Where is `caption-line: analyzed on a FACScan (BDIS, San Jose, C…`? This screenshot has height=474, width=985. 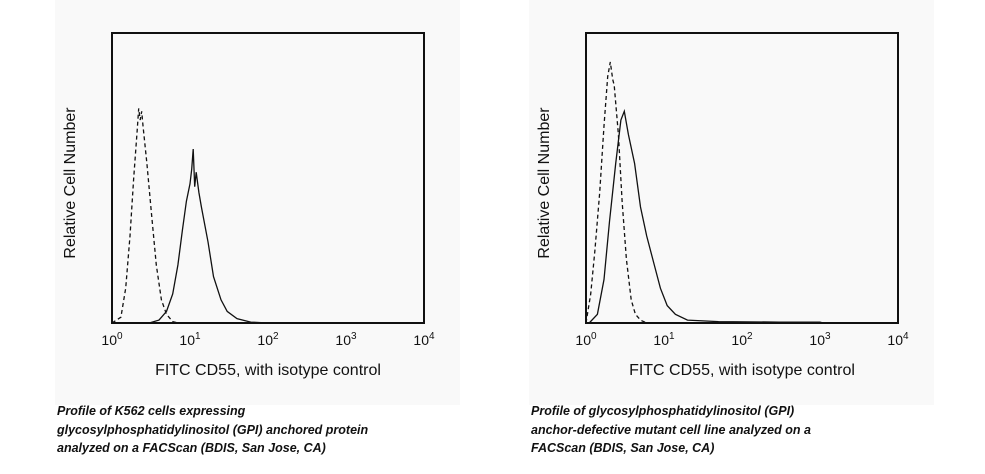 caption-line: analyzed on a FACScan (BDIS, San Jose, C… is located at coordinates (191, 448).